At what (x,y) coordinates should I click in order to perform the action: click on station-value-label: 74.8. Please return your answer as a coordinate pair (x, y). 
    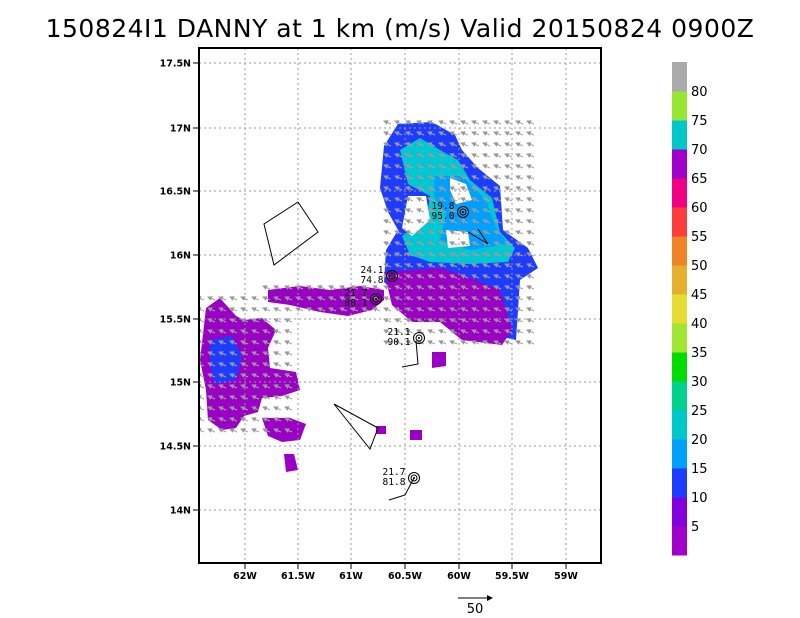
    Looking at the image, I should click on (372, 280).